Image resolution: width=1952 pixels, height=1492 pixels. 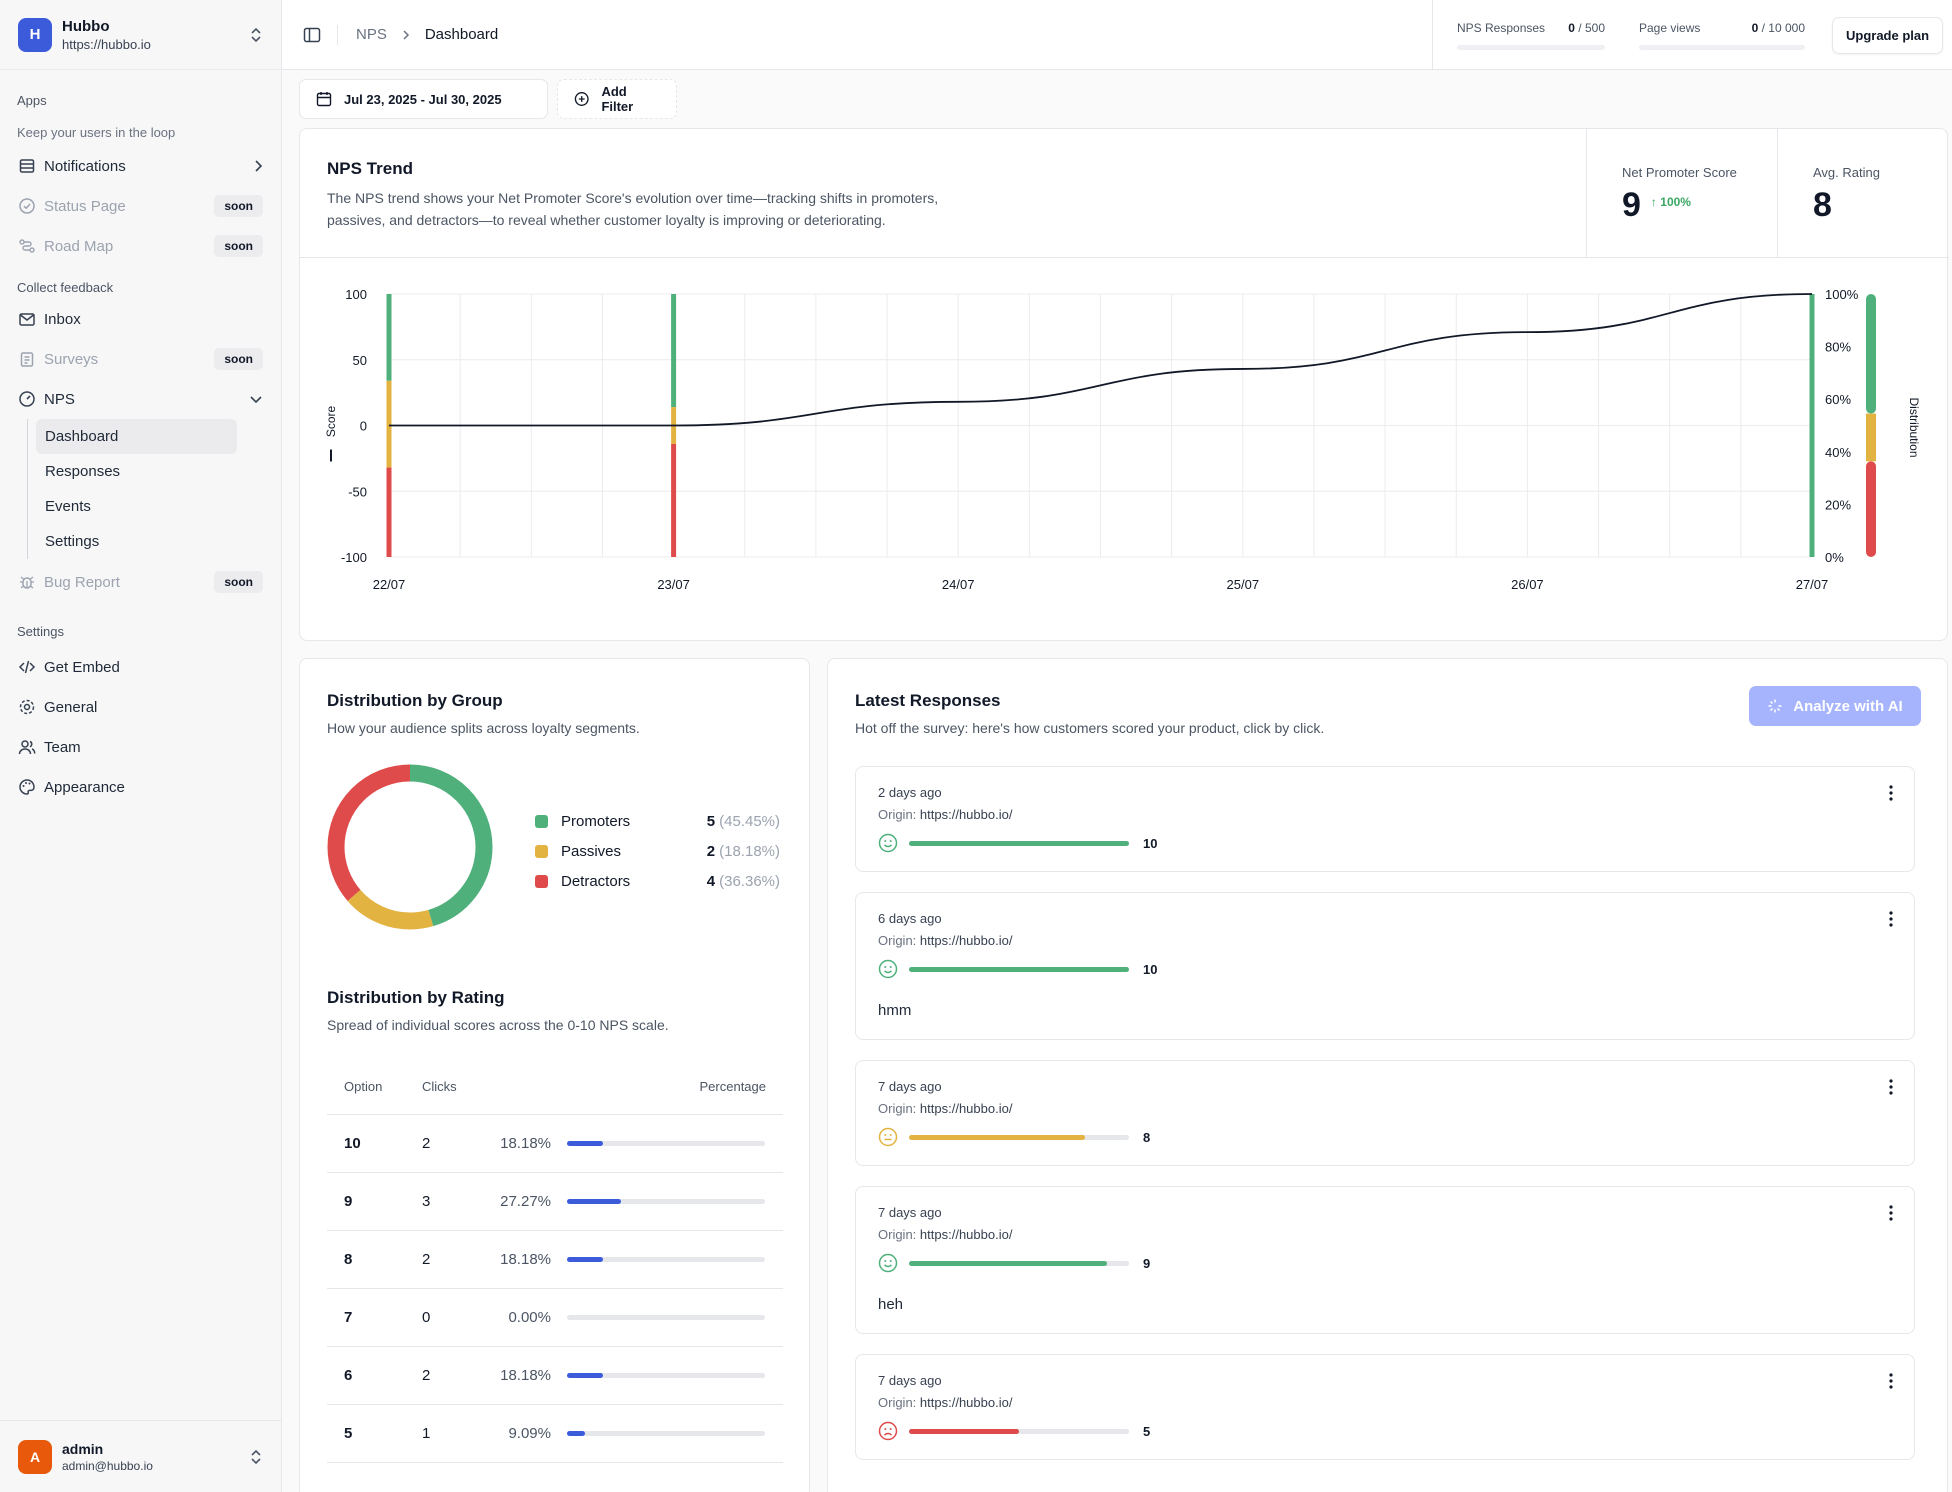 I want to click on date-range-picker: Jul 23, 2025 - Jul 30, 2025, so click(x=423, y=99).